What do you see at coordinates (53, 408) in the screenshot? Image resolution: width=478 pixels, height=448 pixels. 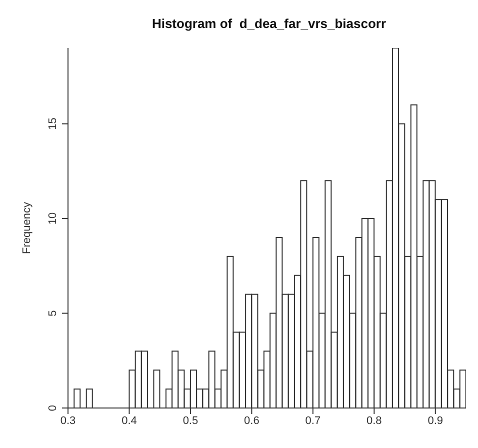 I see `y-tick-label: 0` at bounding box center [53, 408].